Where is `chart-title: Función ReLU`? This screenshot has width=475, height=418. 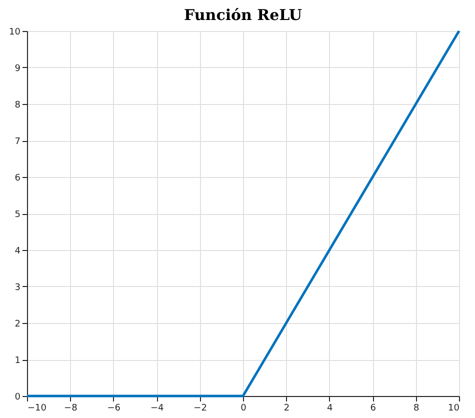
chart-title: Función ReLU is located at coordinates (243, 15).